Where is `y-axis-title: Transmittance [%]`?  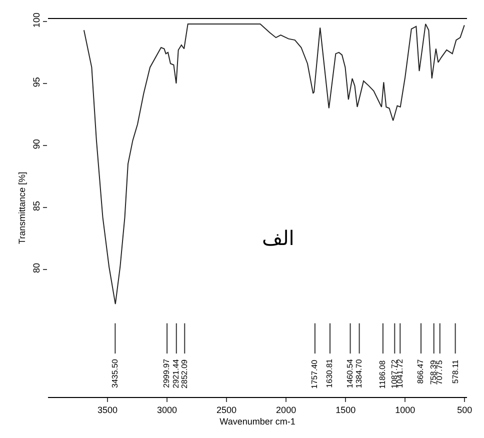
y-axis-title: Transmittance [%] is located at coordinates (21, 208).